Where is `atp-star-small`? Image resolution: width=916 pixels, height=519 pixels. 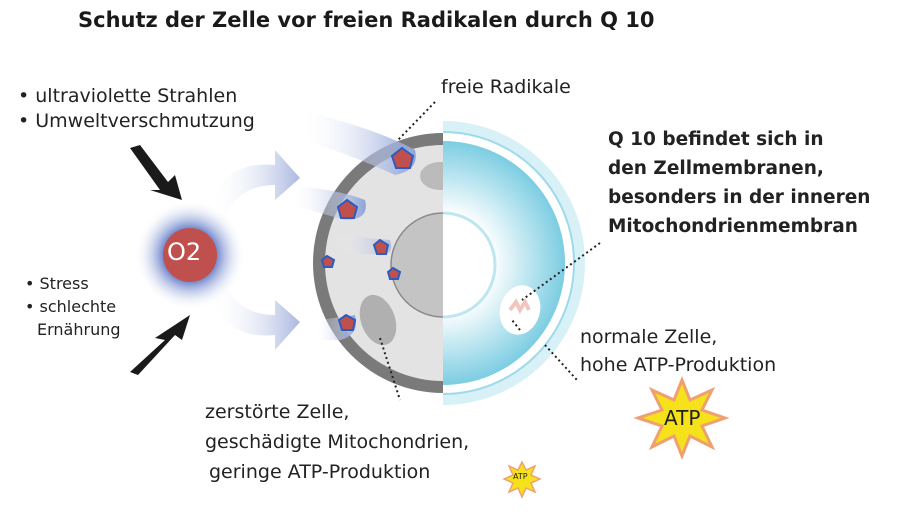 atp-star-small is located at coordinates (522, 479).